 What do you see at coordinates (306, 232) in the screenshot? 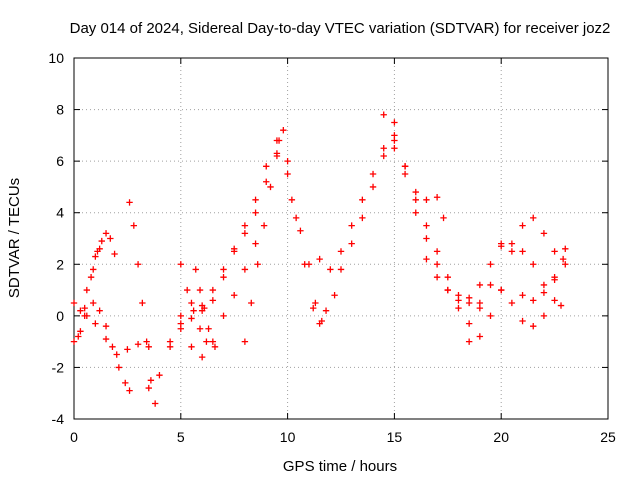
I see `series-sat-l` at bounding box center [306, 232].